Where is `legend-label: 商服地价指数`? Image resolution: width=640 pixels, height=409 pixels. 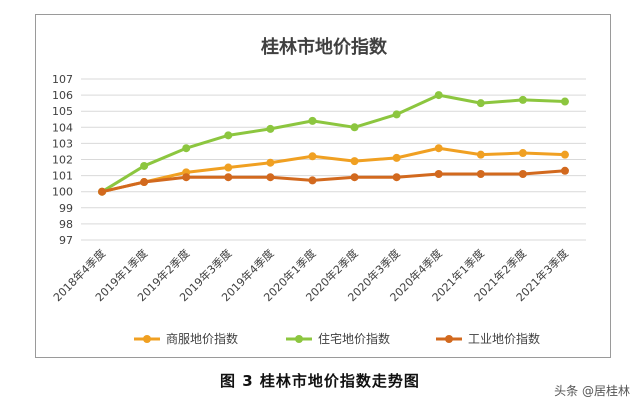 legend-label: 商服地价指数 is located at coordinates (202, 338).